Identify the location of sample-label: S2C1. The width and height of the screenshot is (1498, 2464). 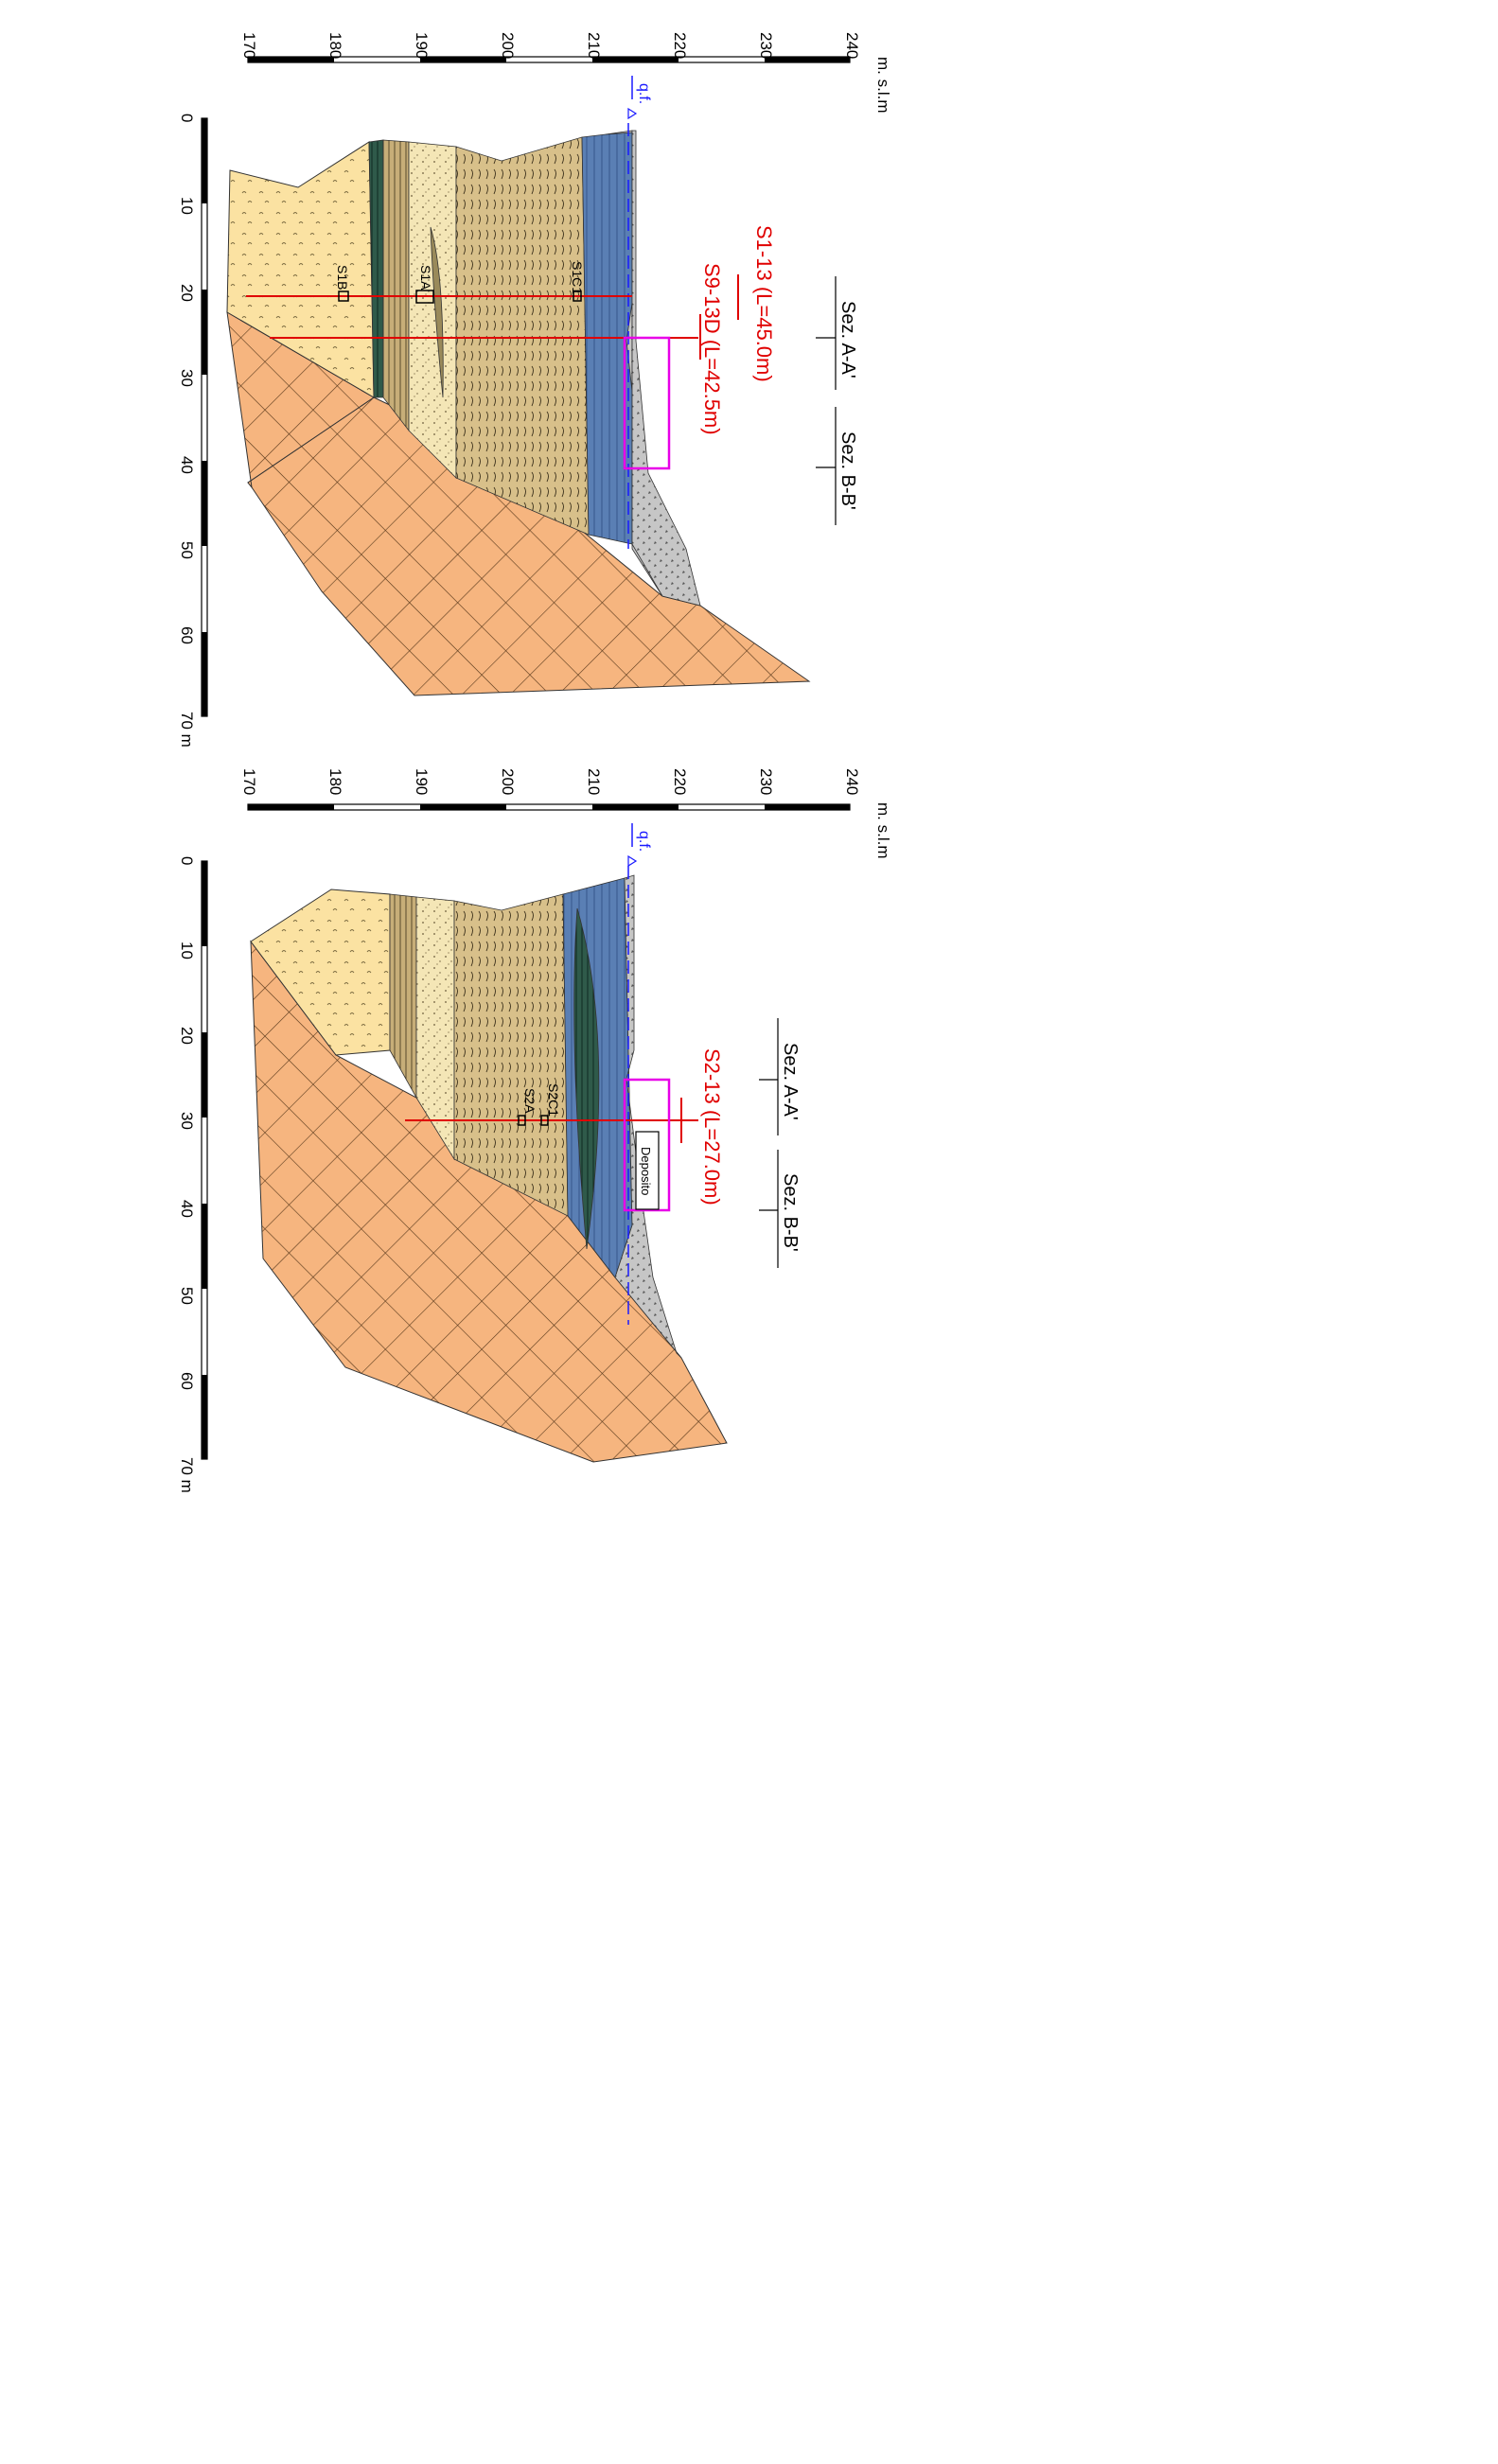
(553, 1100).